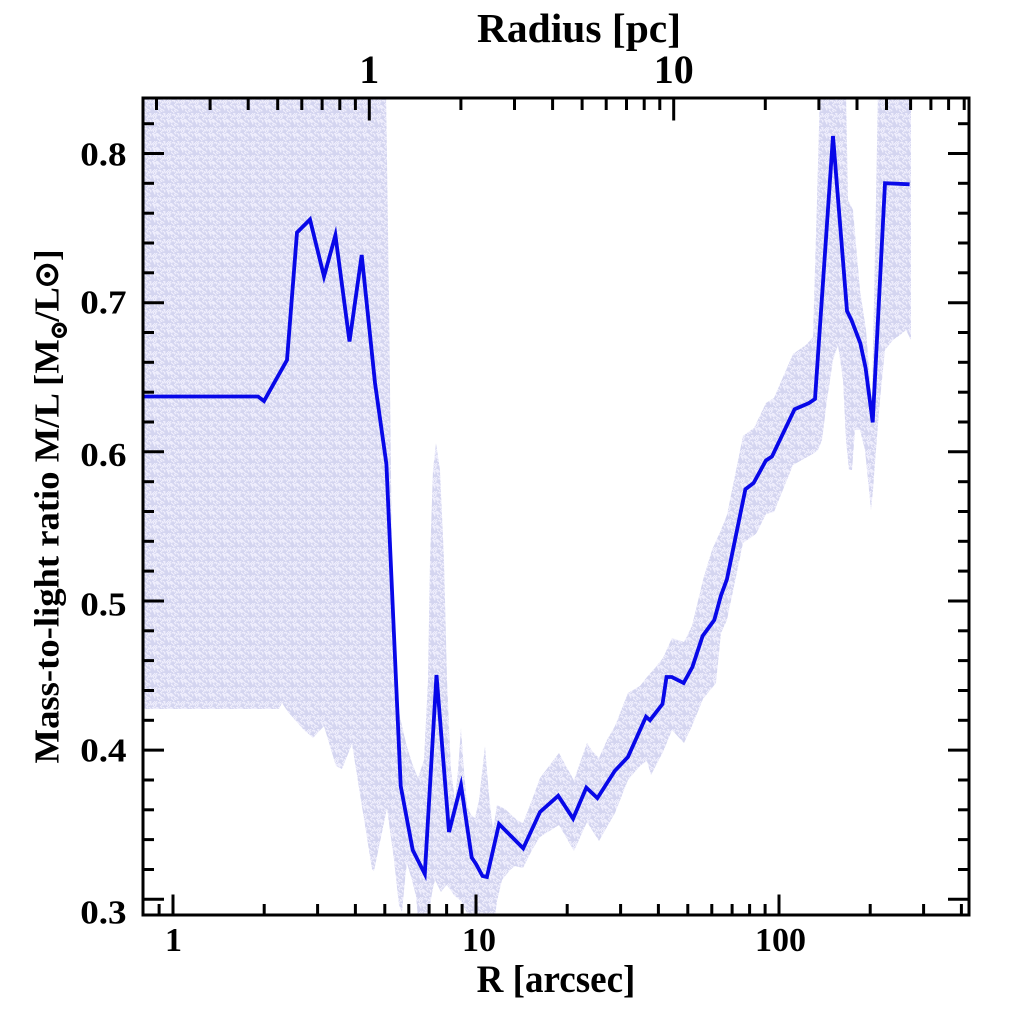 This screenshot has height=1024, width=1024. I want to click on svg-text: 0.5, so click(103, 604).